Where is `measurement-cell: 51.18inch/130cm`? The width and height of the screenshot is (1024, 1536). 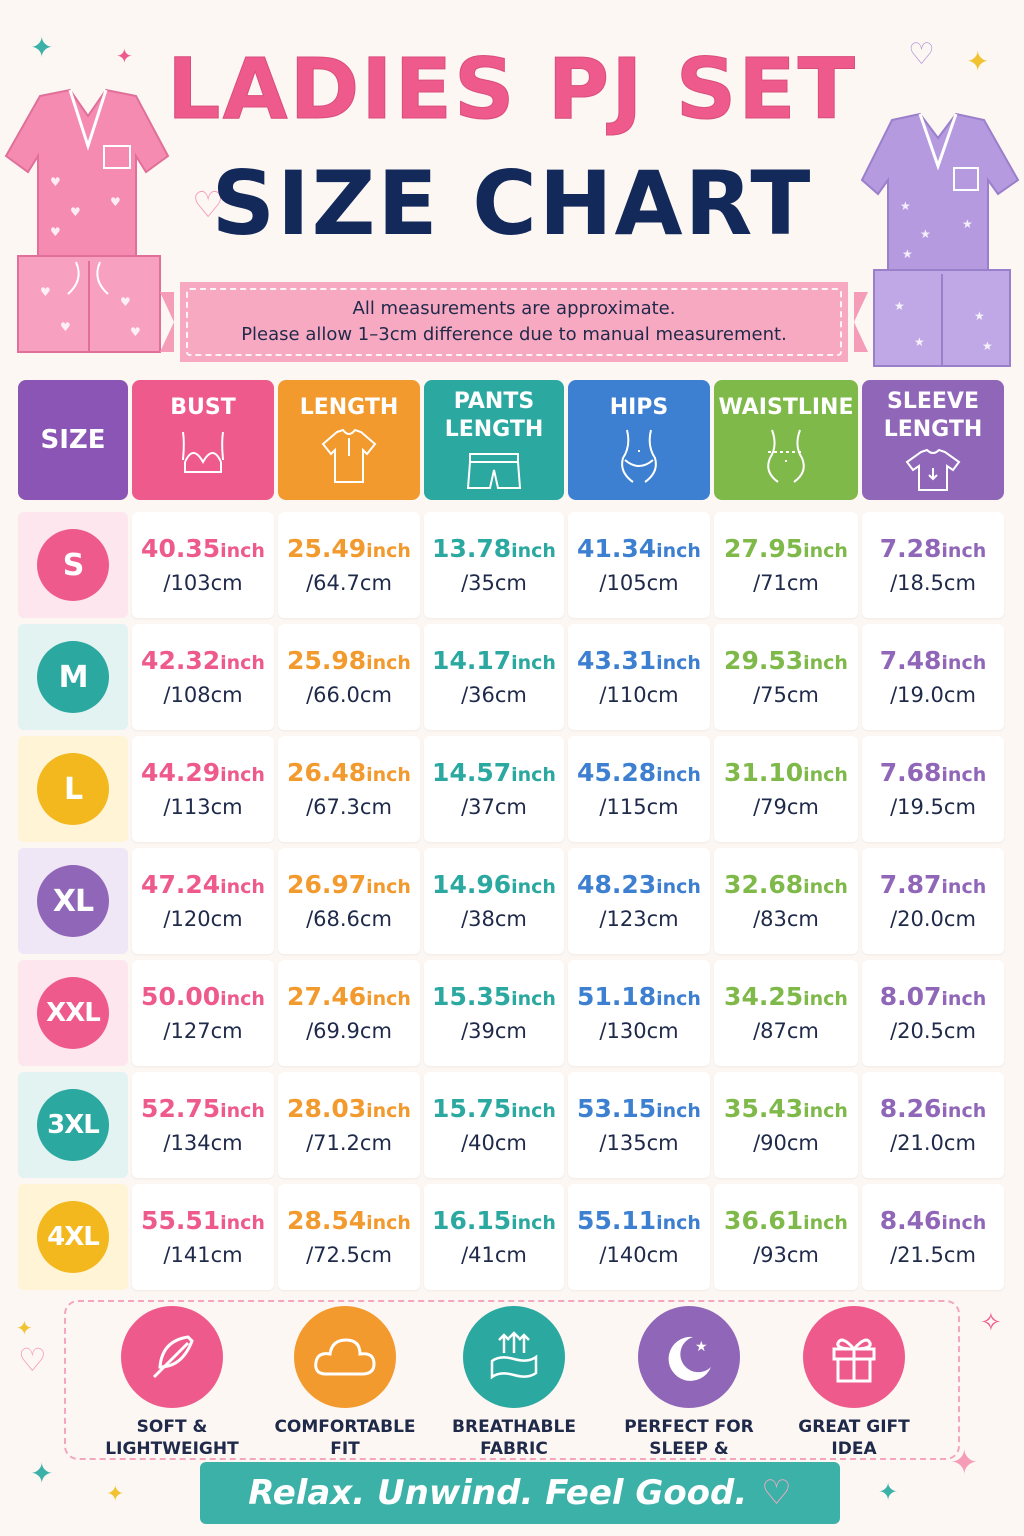
measurement-cell: 51.18inch/130cm is located at coordinates (639, 1013).